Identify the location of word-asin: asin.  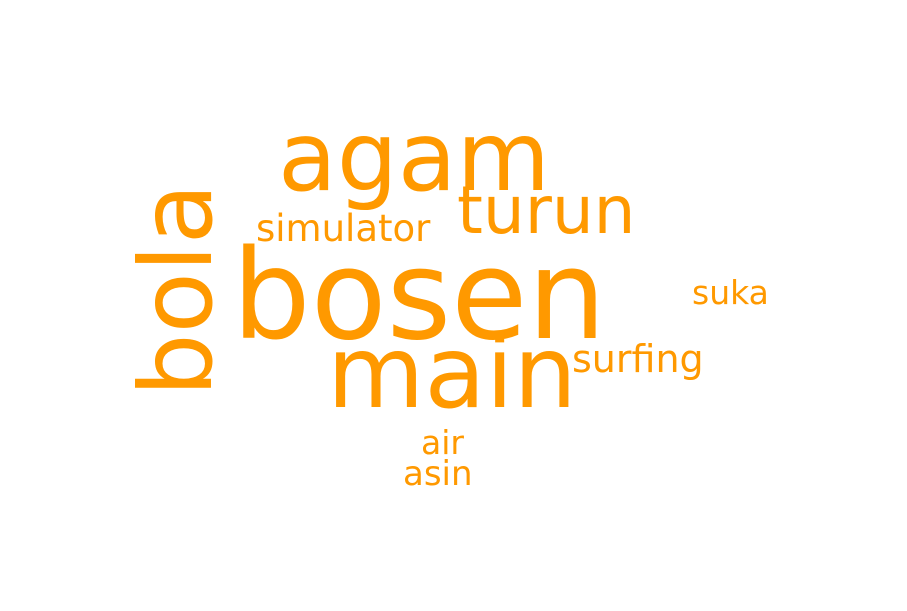
(438, 474).